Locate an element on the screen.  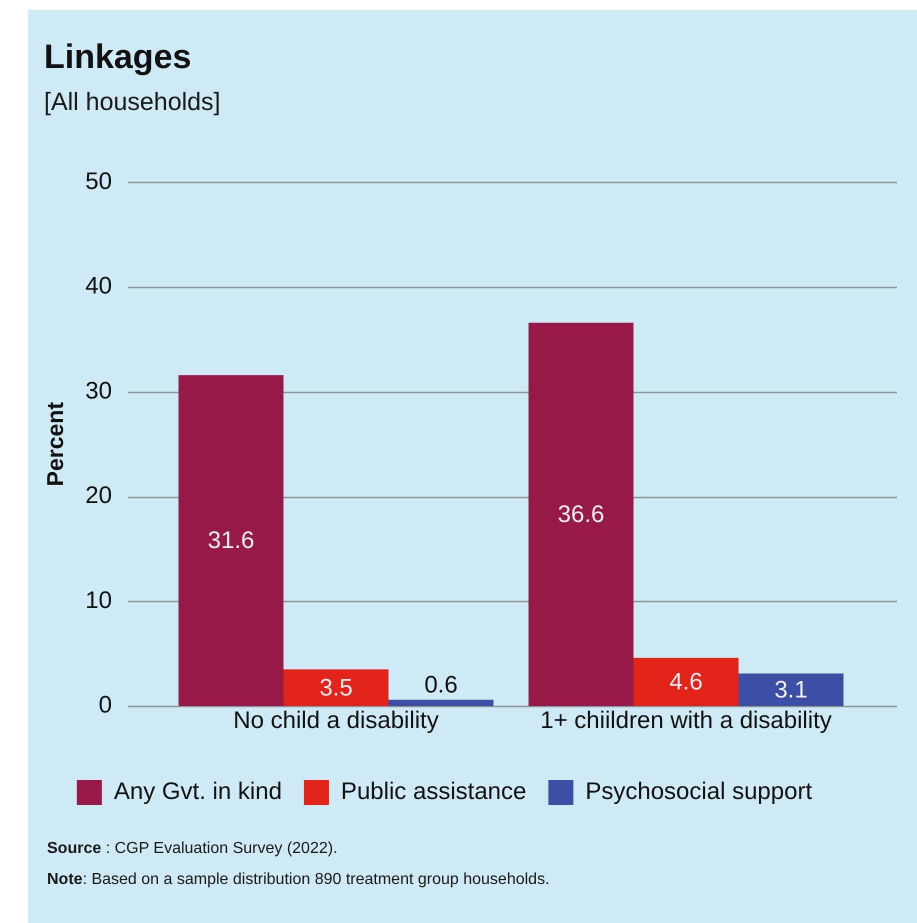
y-tick-label: 20 is located at coordinates (98, 496).